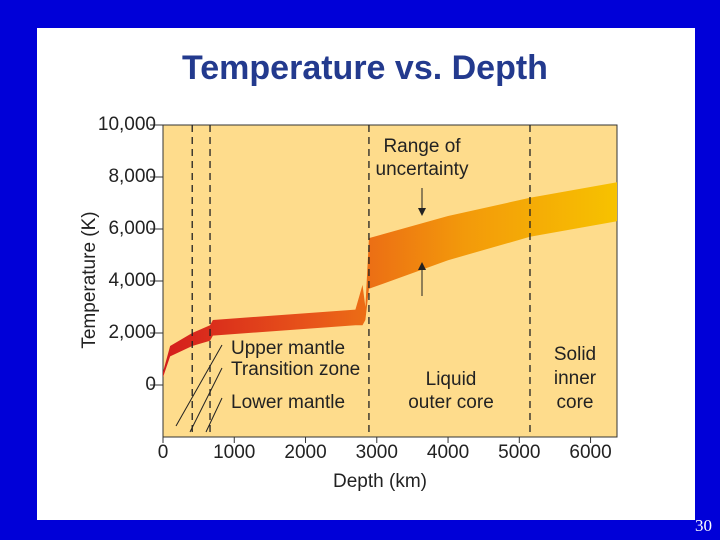  I want to click on x-tick-label: 3000, so click(377, 452).